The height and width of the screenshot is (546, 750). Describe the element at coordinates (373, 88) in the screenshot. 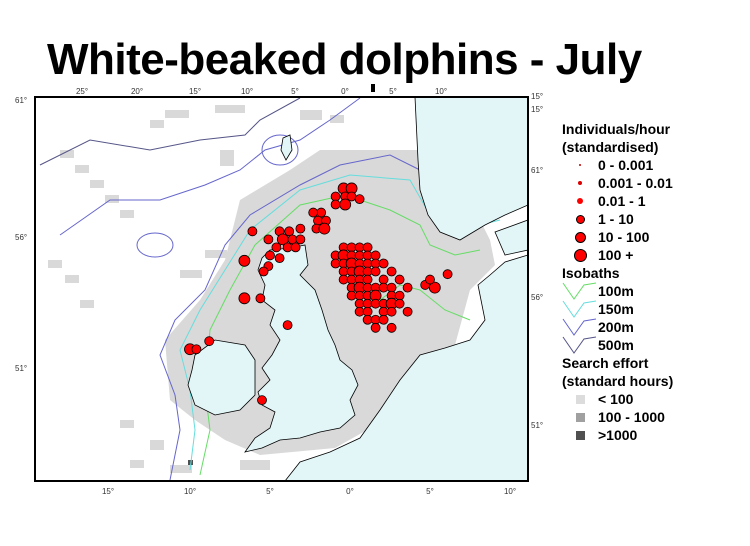

I see `marker` at that location.